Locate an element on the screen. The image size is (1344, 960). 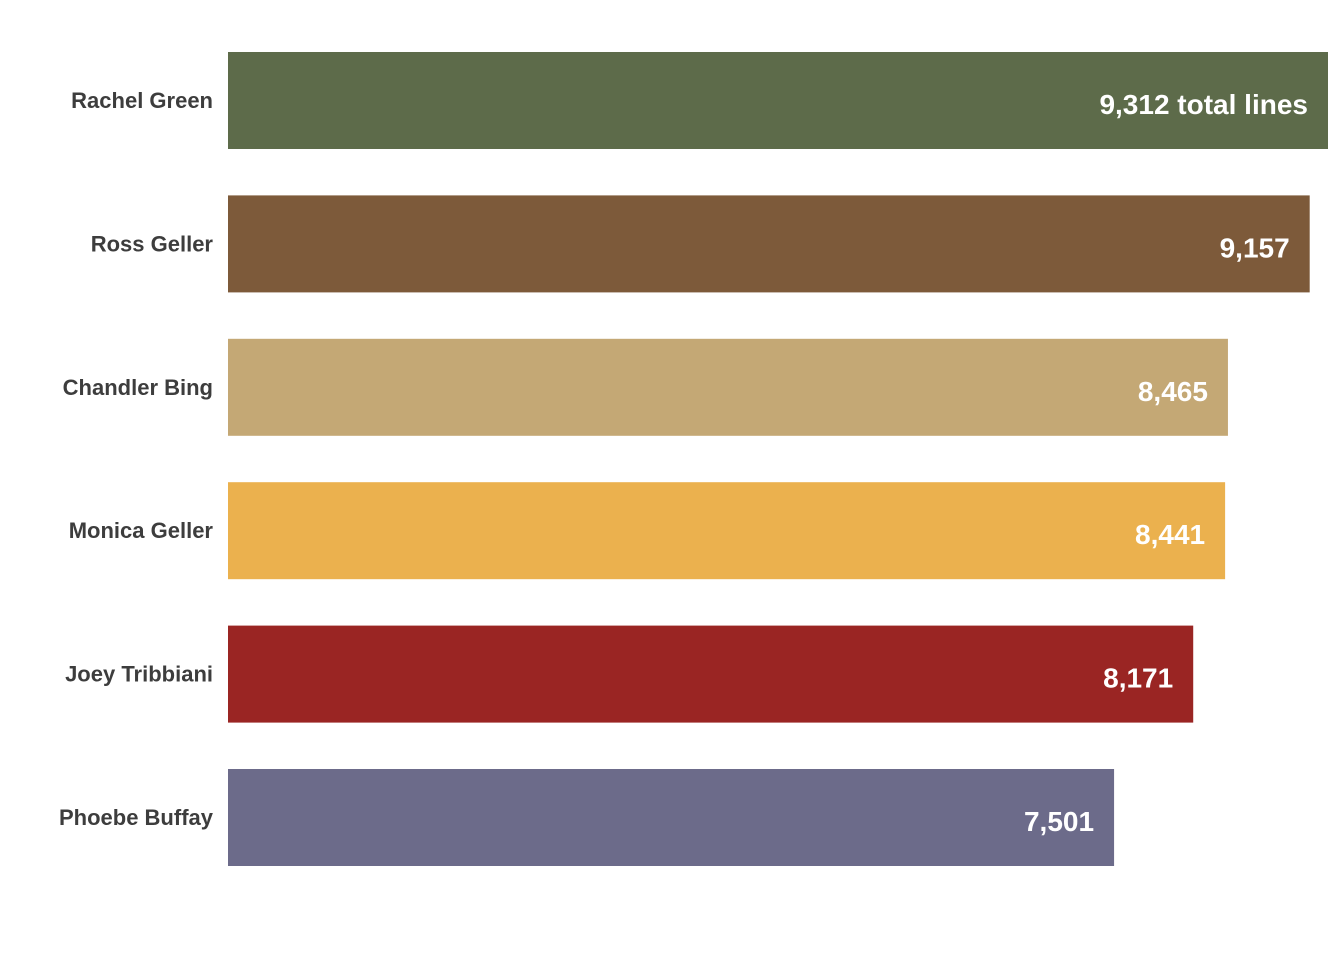
bar-chandler-bing is located at coordinates (728, 387).